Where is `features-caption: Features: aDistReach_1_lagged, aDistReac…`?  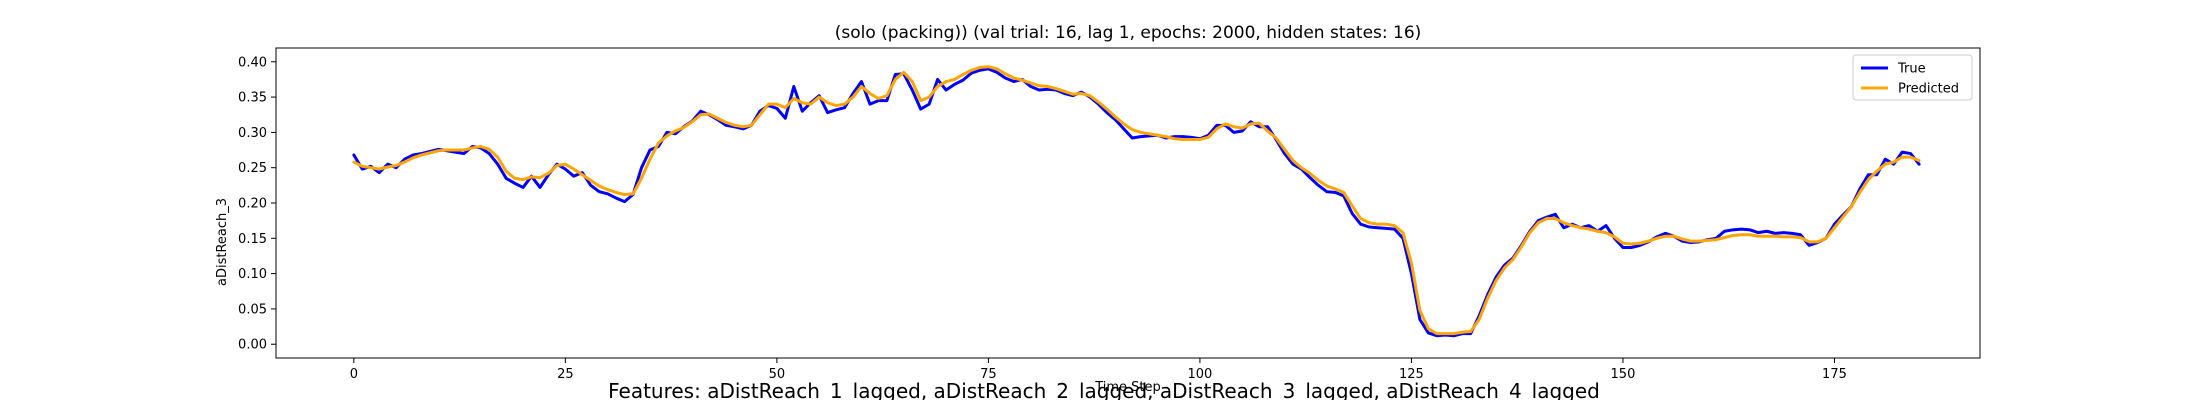 features-caption: Features: aDistReach_1_lagged, aDistReac… is located at coordinates (1104, 389).